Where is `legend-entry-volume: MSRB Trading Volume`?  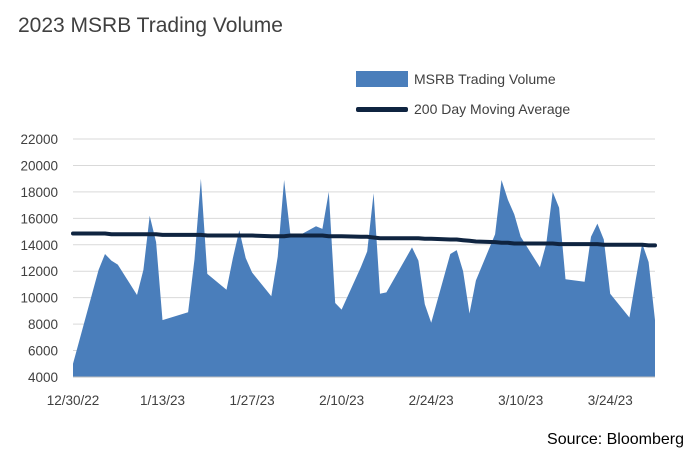 legend-entry-volume: MSRB Trading Volume is located at coordinates (463, 79).